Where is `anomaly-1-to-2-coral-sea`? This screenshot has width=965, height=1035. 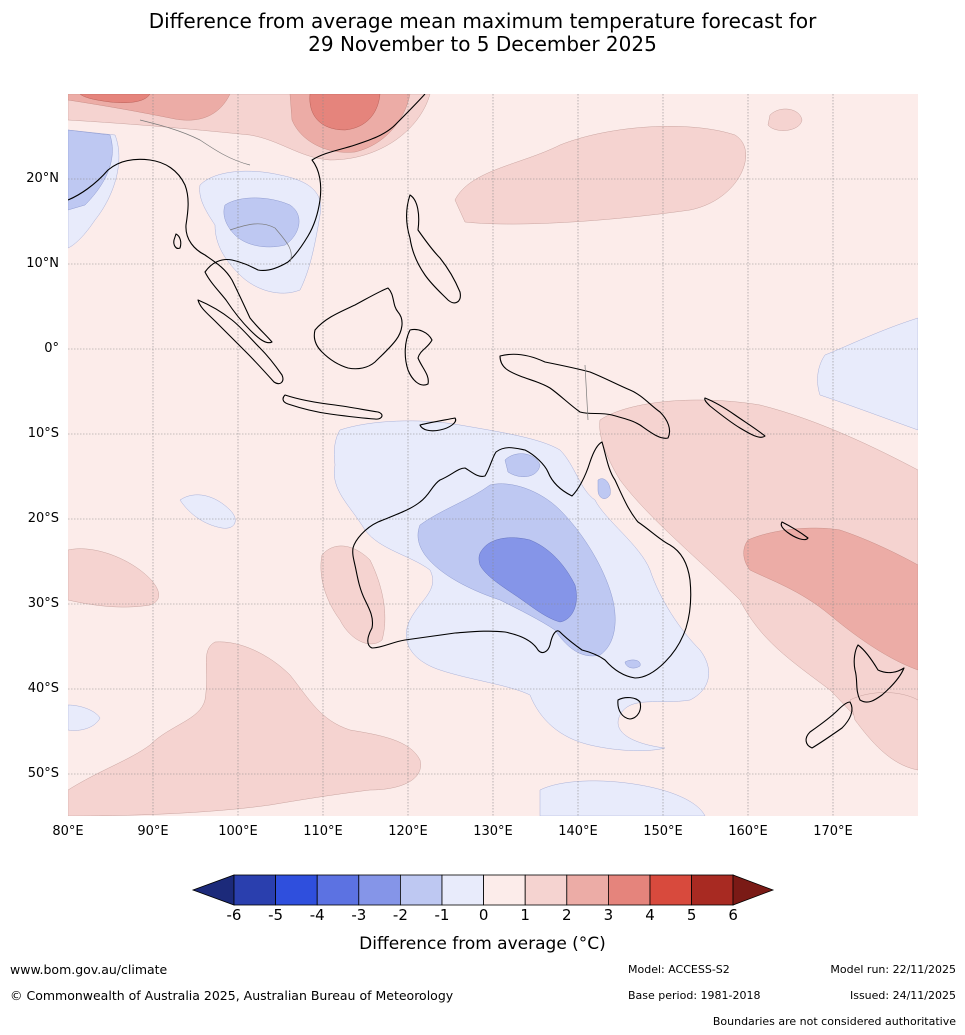 anomaly-1-to-2-coral-sea is located at coordinates (758, 585).